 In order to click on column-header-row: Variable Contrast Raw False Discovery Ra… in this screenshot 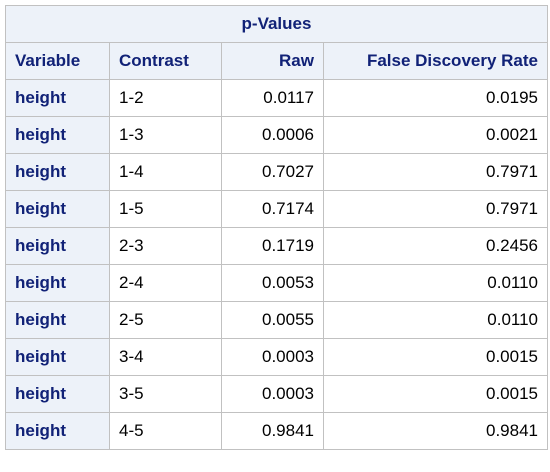, I will do `click(276, 61)`.